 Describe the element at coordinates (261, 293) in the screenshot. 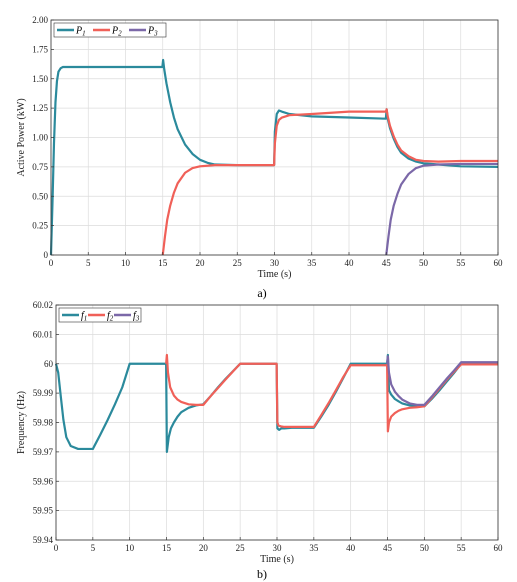

I see `panel-label-a: a)` at that location.